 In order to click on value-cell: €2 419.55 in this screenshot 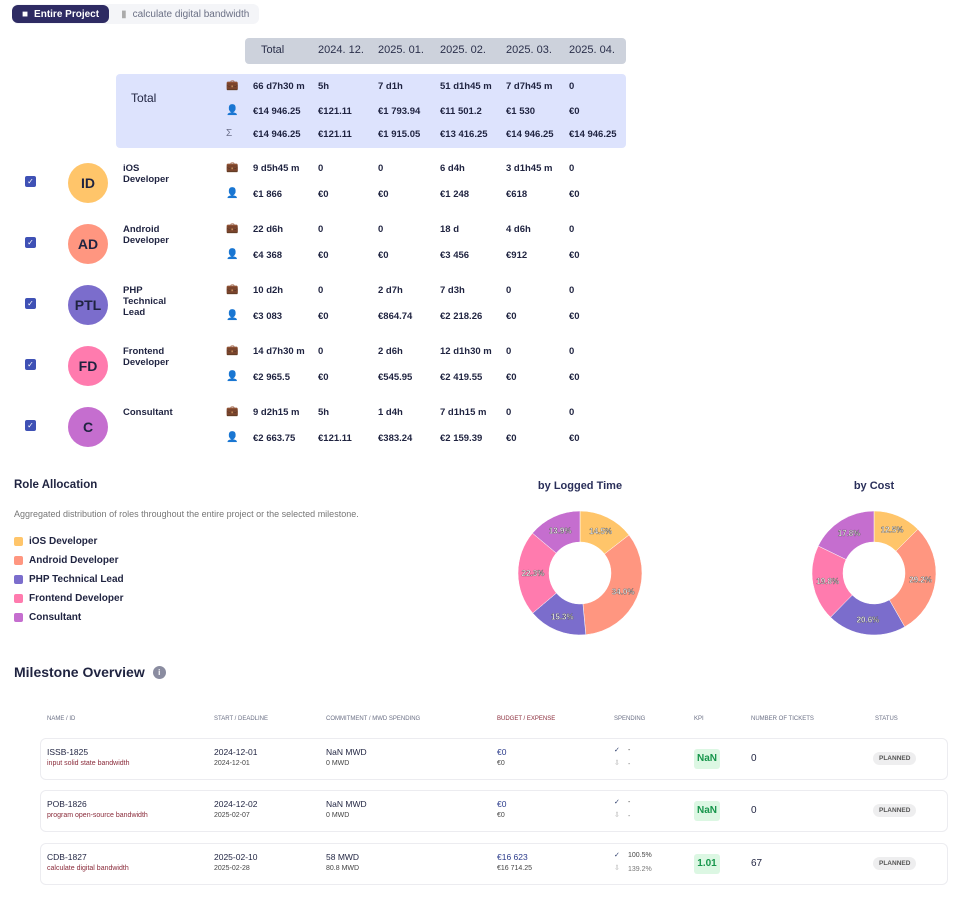, I will do `click(461, 377)`.